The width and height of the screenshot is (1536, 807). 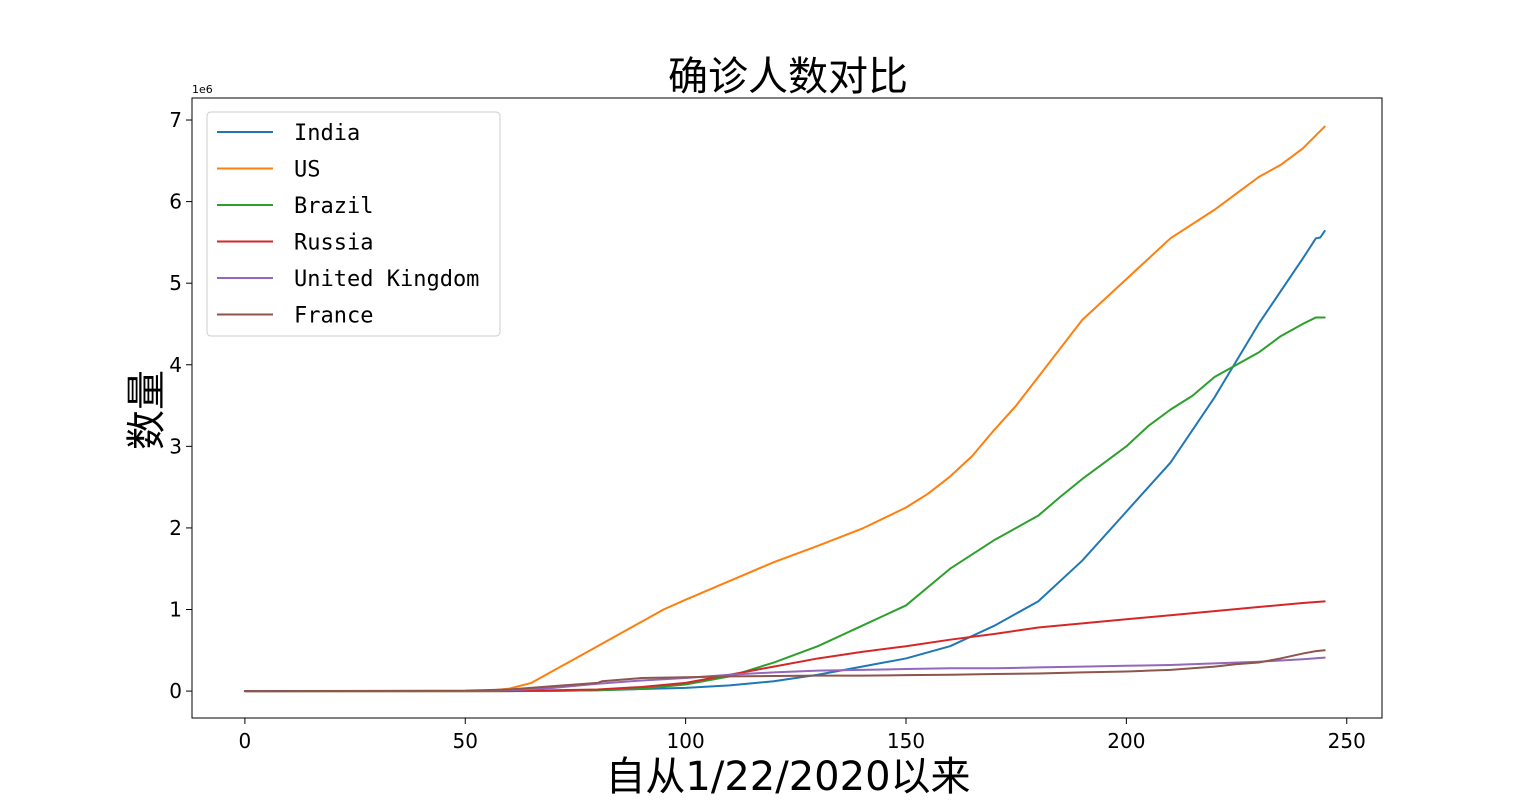 I want to click on chart-title: 确诊人数对比, so click(x=788, y=77).